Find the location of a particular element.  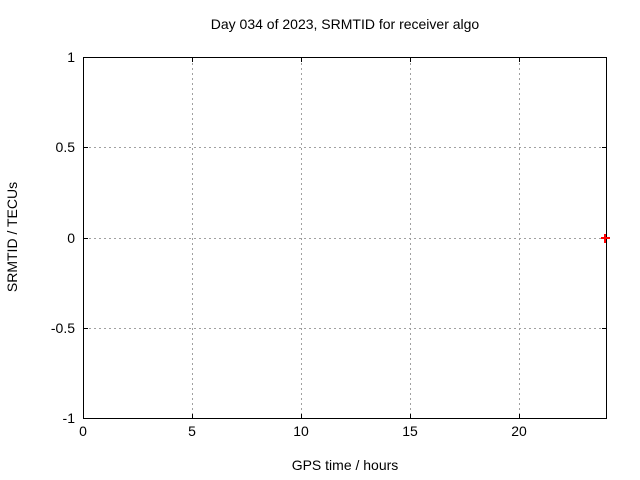

x-tick-label: 10 is located at coordinates (301, 431).